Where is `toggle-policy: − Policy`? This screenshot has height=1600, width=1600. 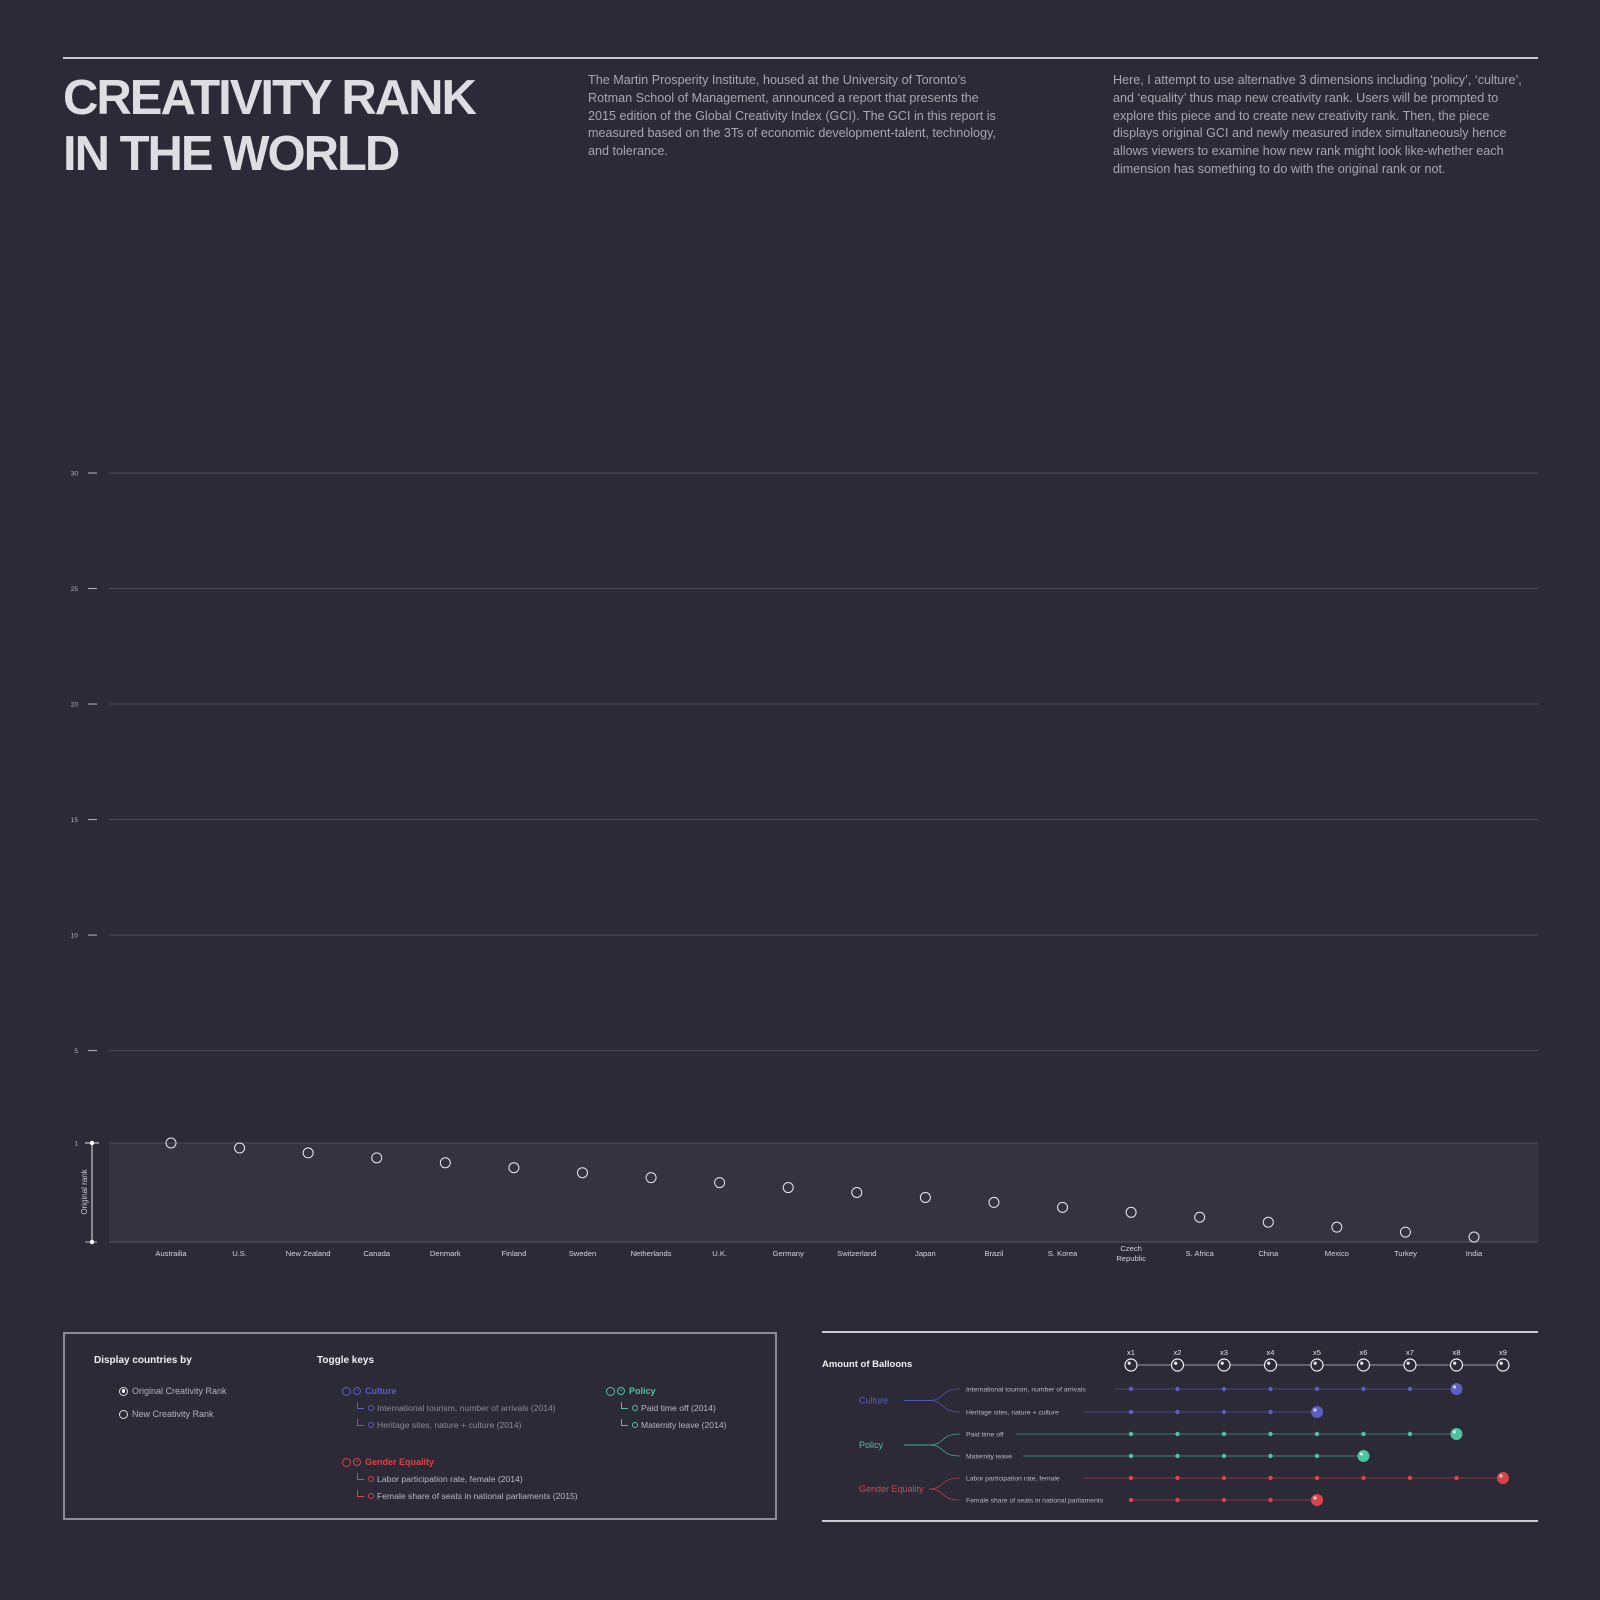 toggle-policy: − Policy is located at coordinates (631, 1391).